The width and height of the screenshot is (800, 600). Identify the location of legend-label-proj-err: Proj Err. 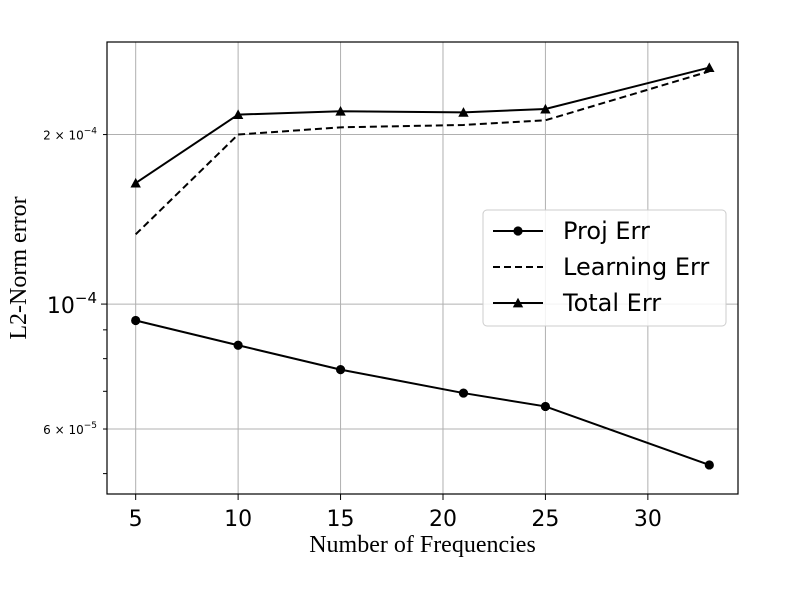
(606, 231).